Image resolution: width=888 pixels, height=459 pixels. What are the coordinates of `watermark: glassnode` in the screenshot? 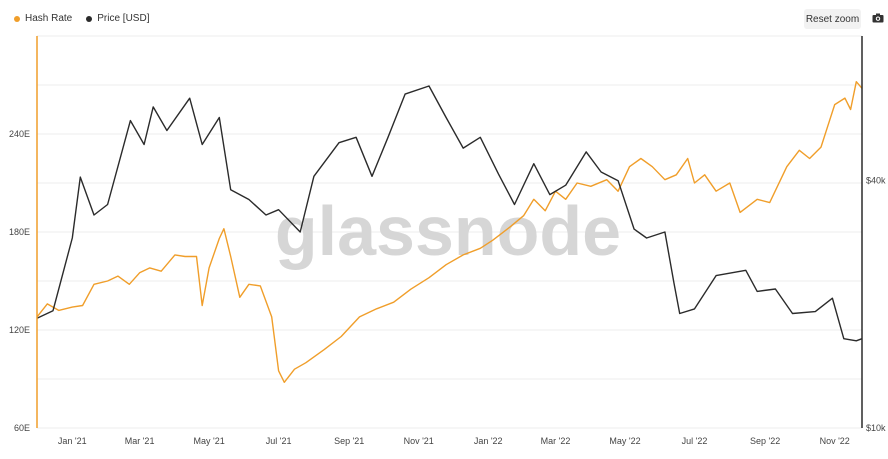 It's located at (448, 231).